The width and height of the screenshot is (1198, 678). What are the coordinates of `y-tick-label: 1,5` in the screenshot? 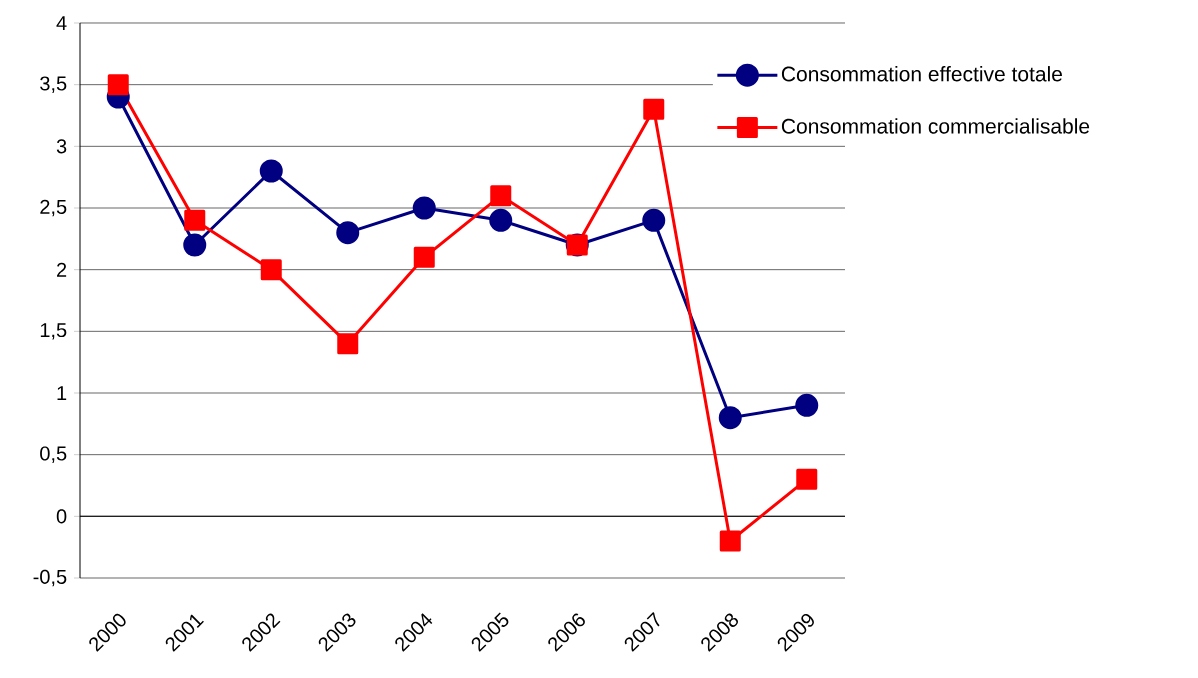 It's located at (53, 331).